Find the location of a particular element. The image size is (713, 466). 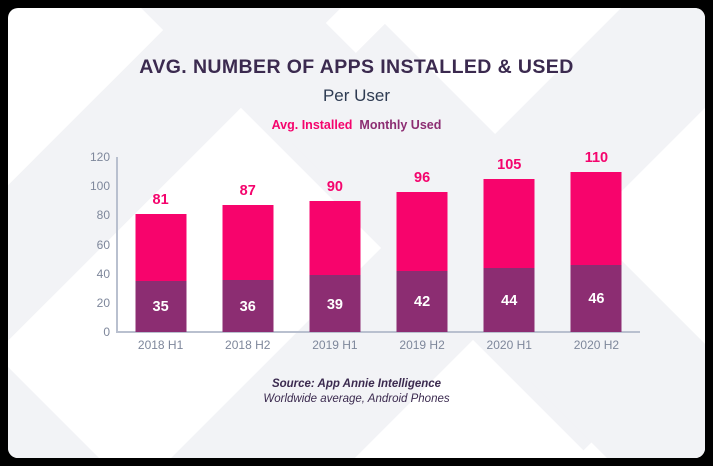

y-axis-tick: 40 is located at coordinates (103, 273).